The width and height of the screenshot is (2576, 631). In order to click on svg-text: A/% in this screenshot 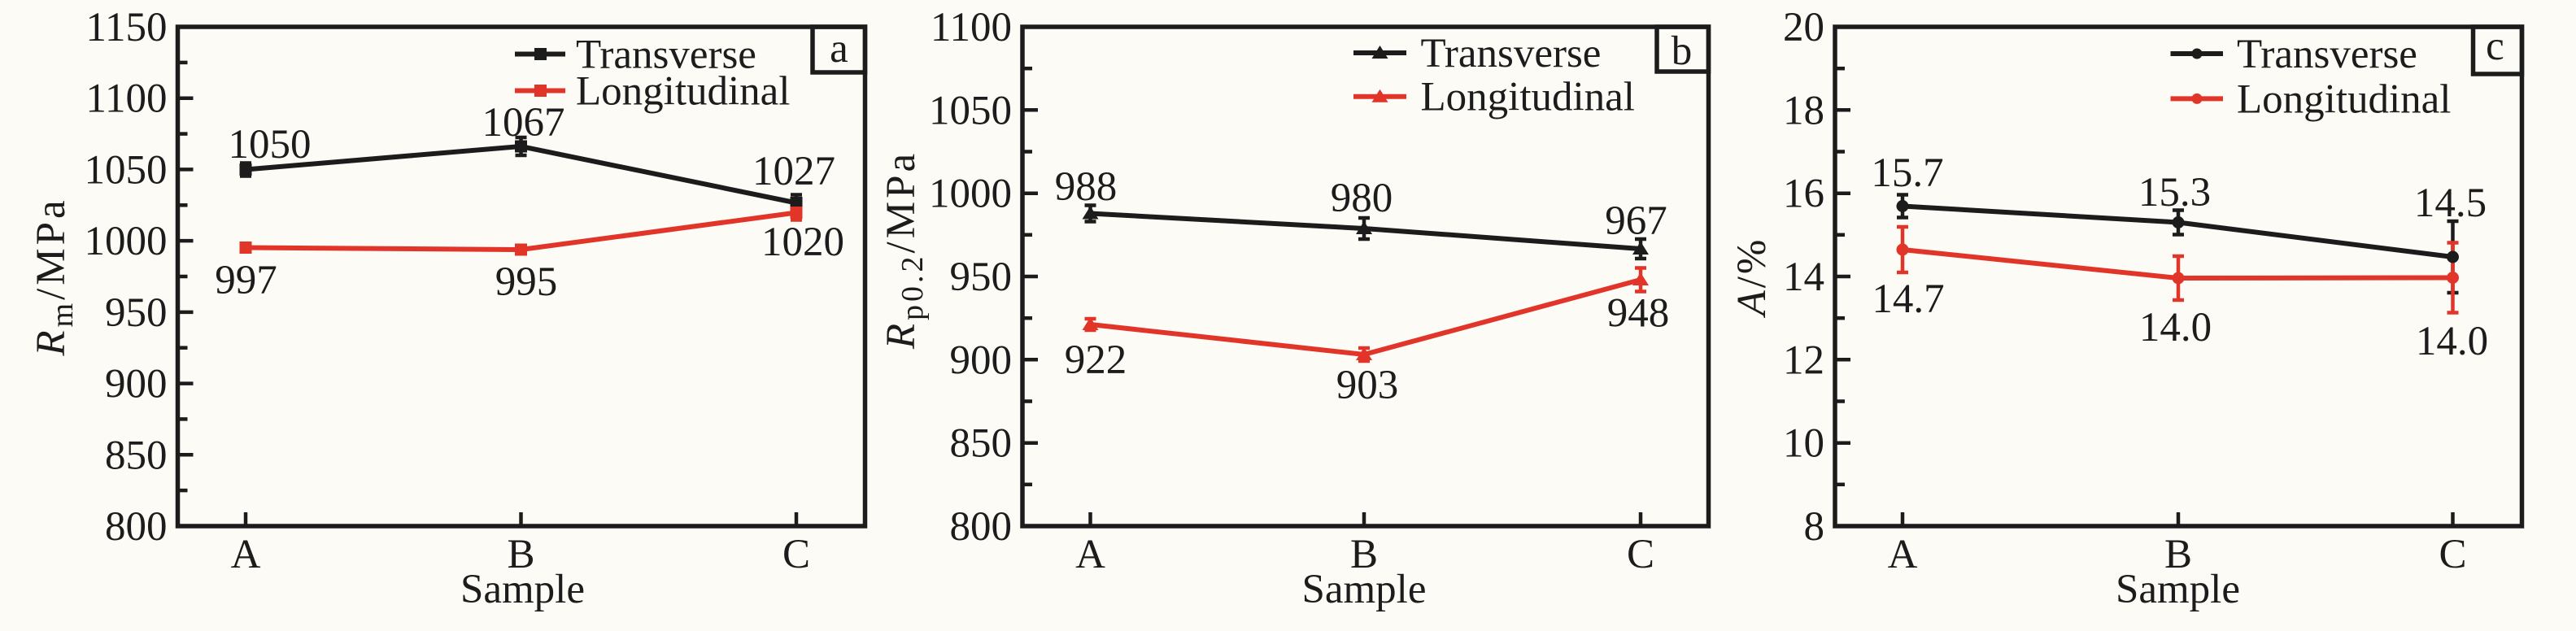, I will do `click(1752, 278)`.